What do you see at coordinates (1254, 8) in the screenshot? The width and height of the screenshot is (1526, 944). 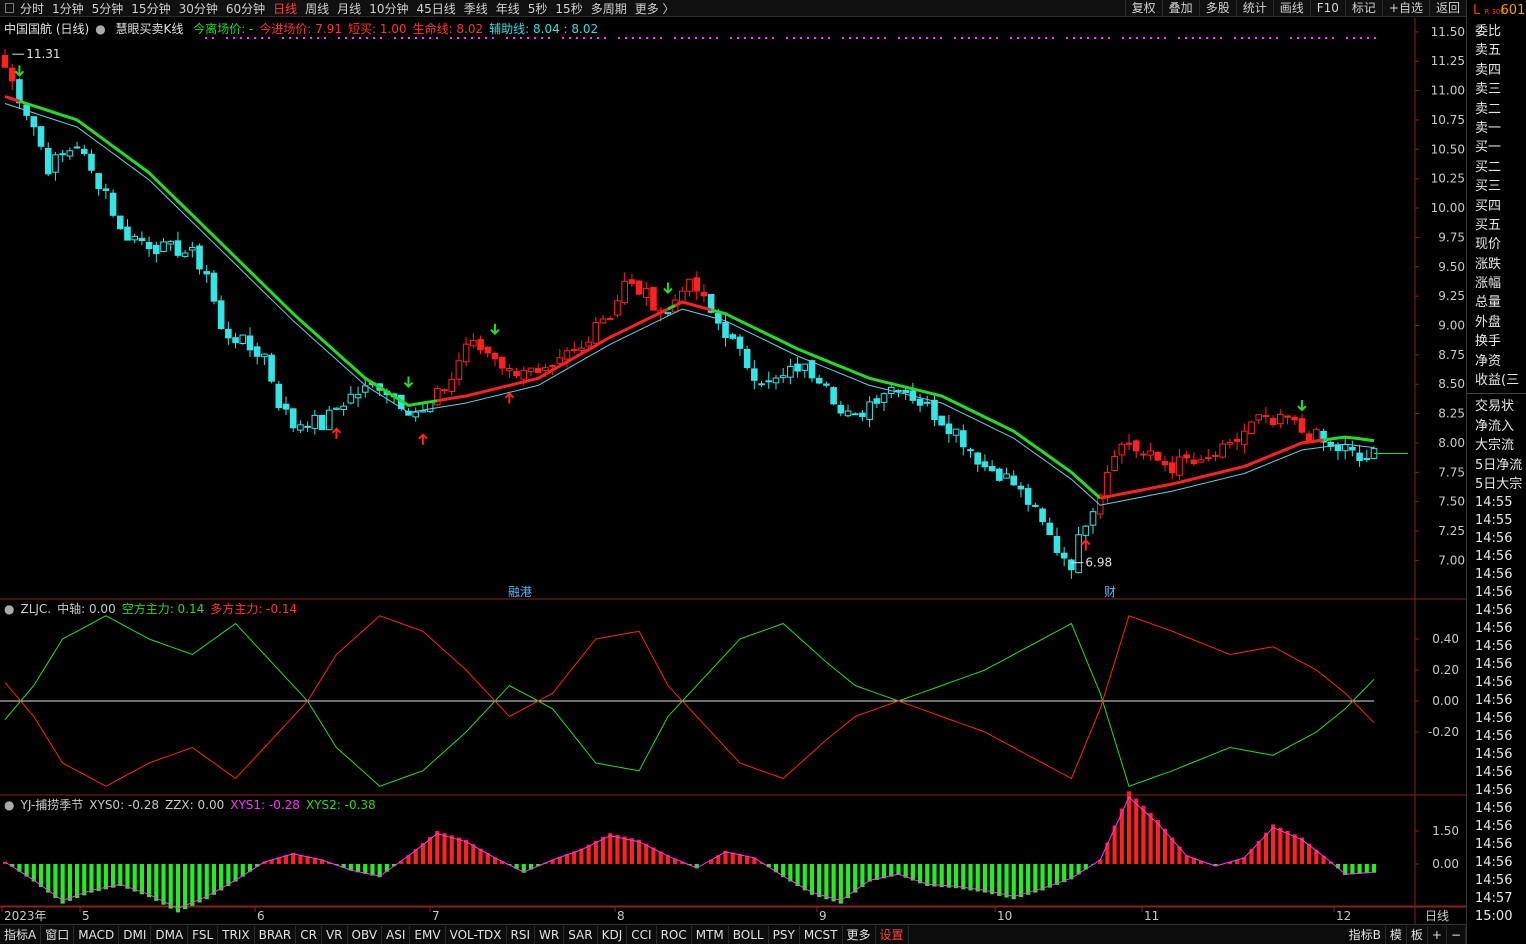 I see `tool-button-3: 统计` at bounding box center [1254, 8].